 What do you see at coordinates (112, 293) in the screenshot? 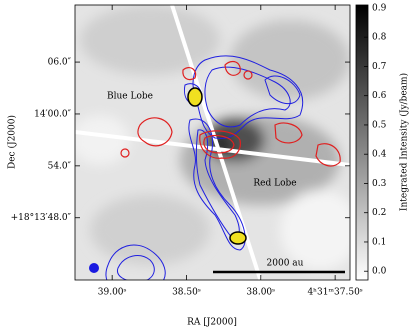
I see `x-tick-label: 39.00ˢ` at bounding box center [112, 293].